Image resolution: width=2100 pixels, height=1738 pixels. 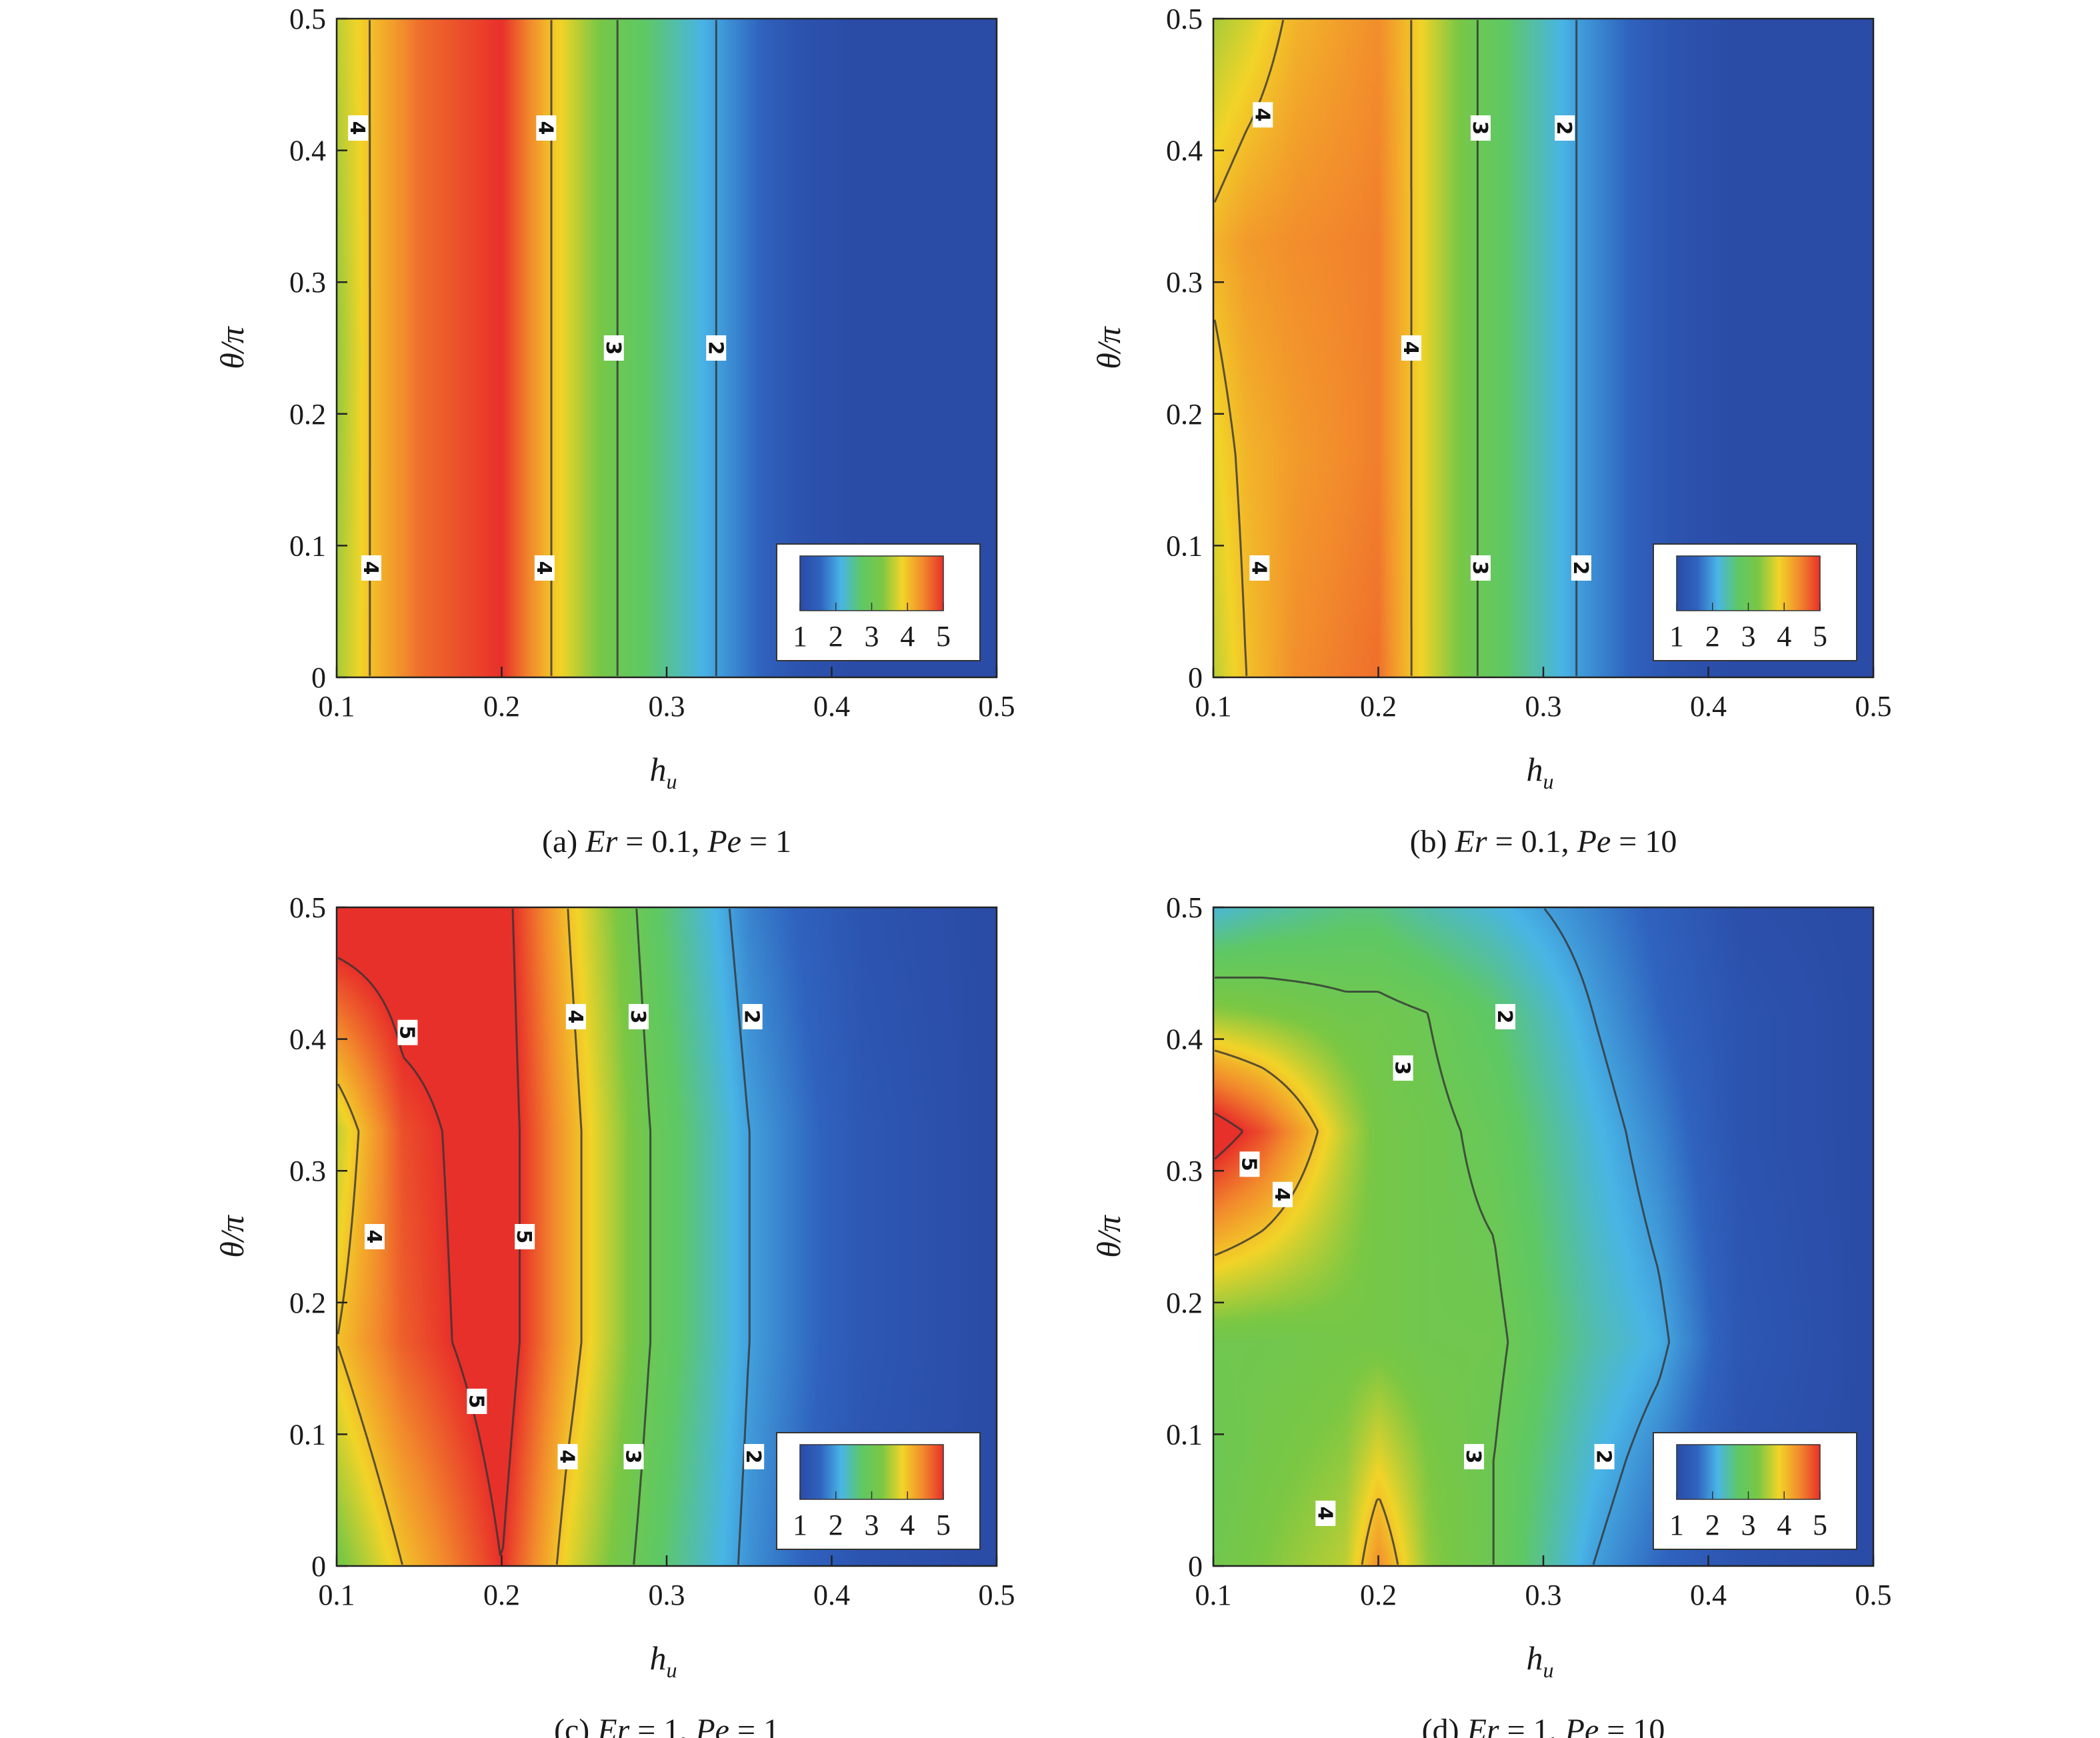 I want to click on panel-caption: (a) Er = 0.1, Pe = 1, so click(x=666, y=841).